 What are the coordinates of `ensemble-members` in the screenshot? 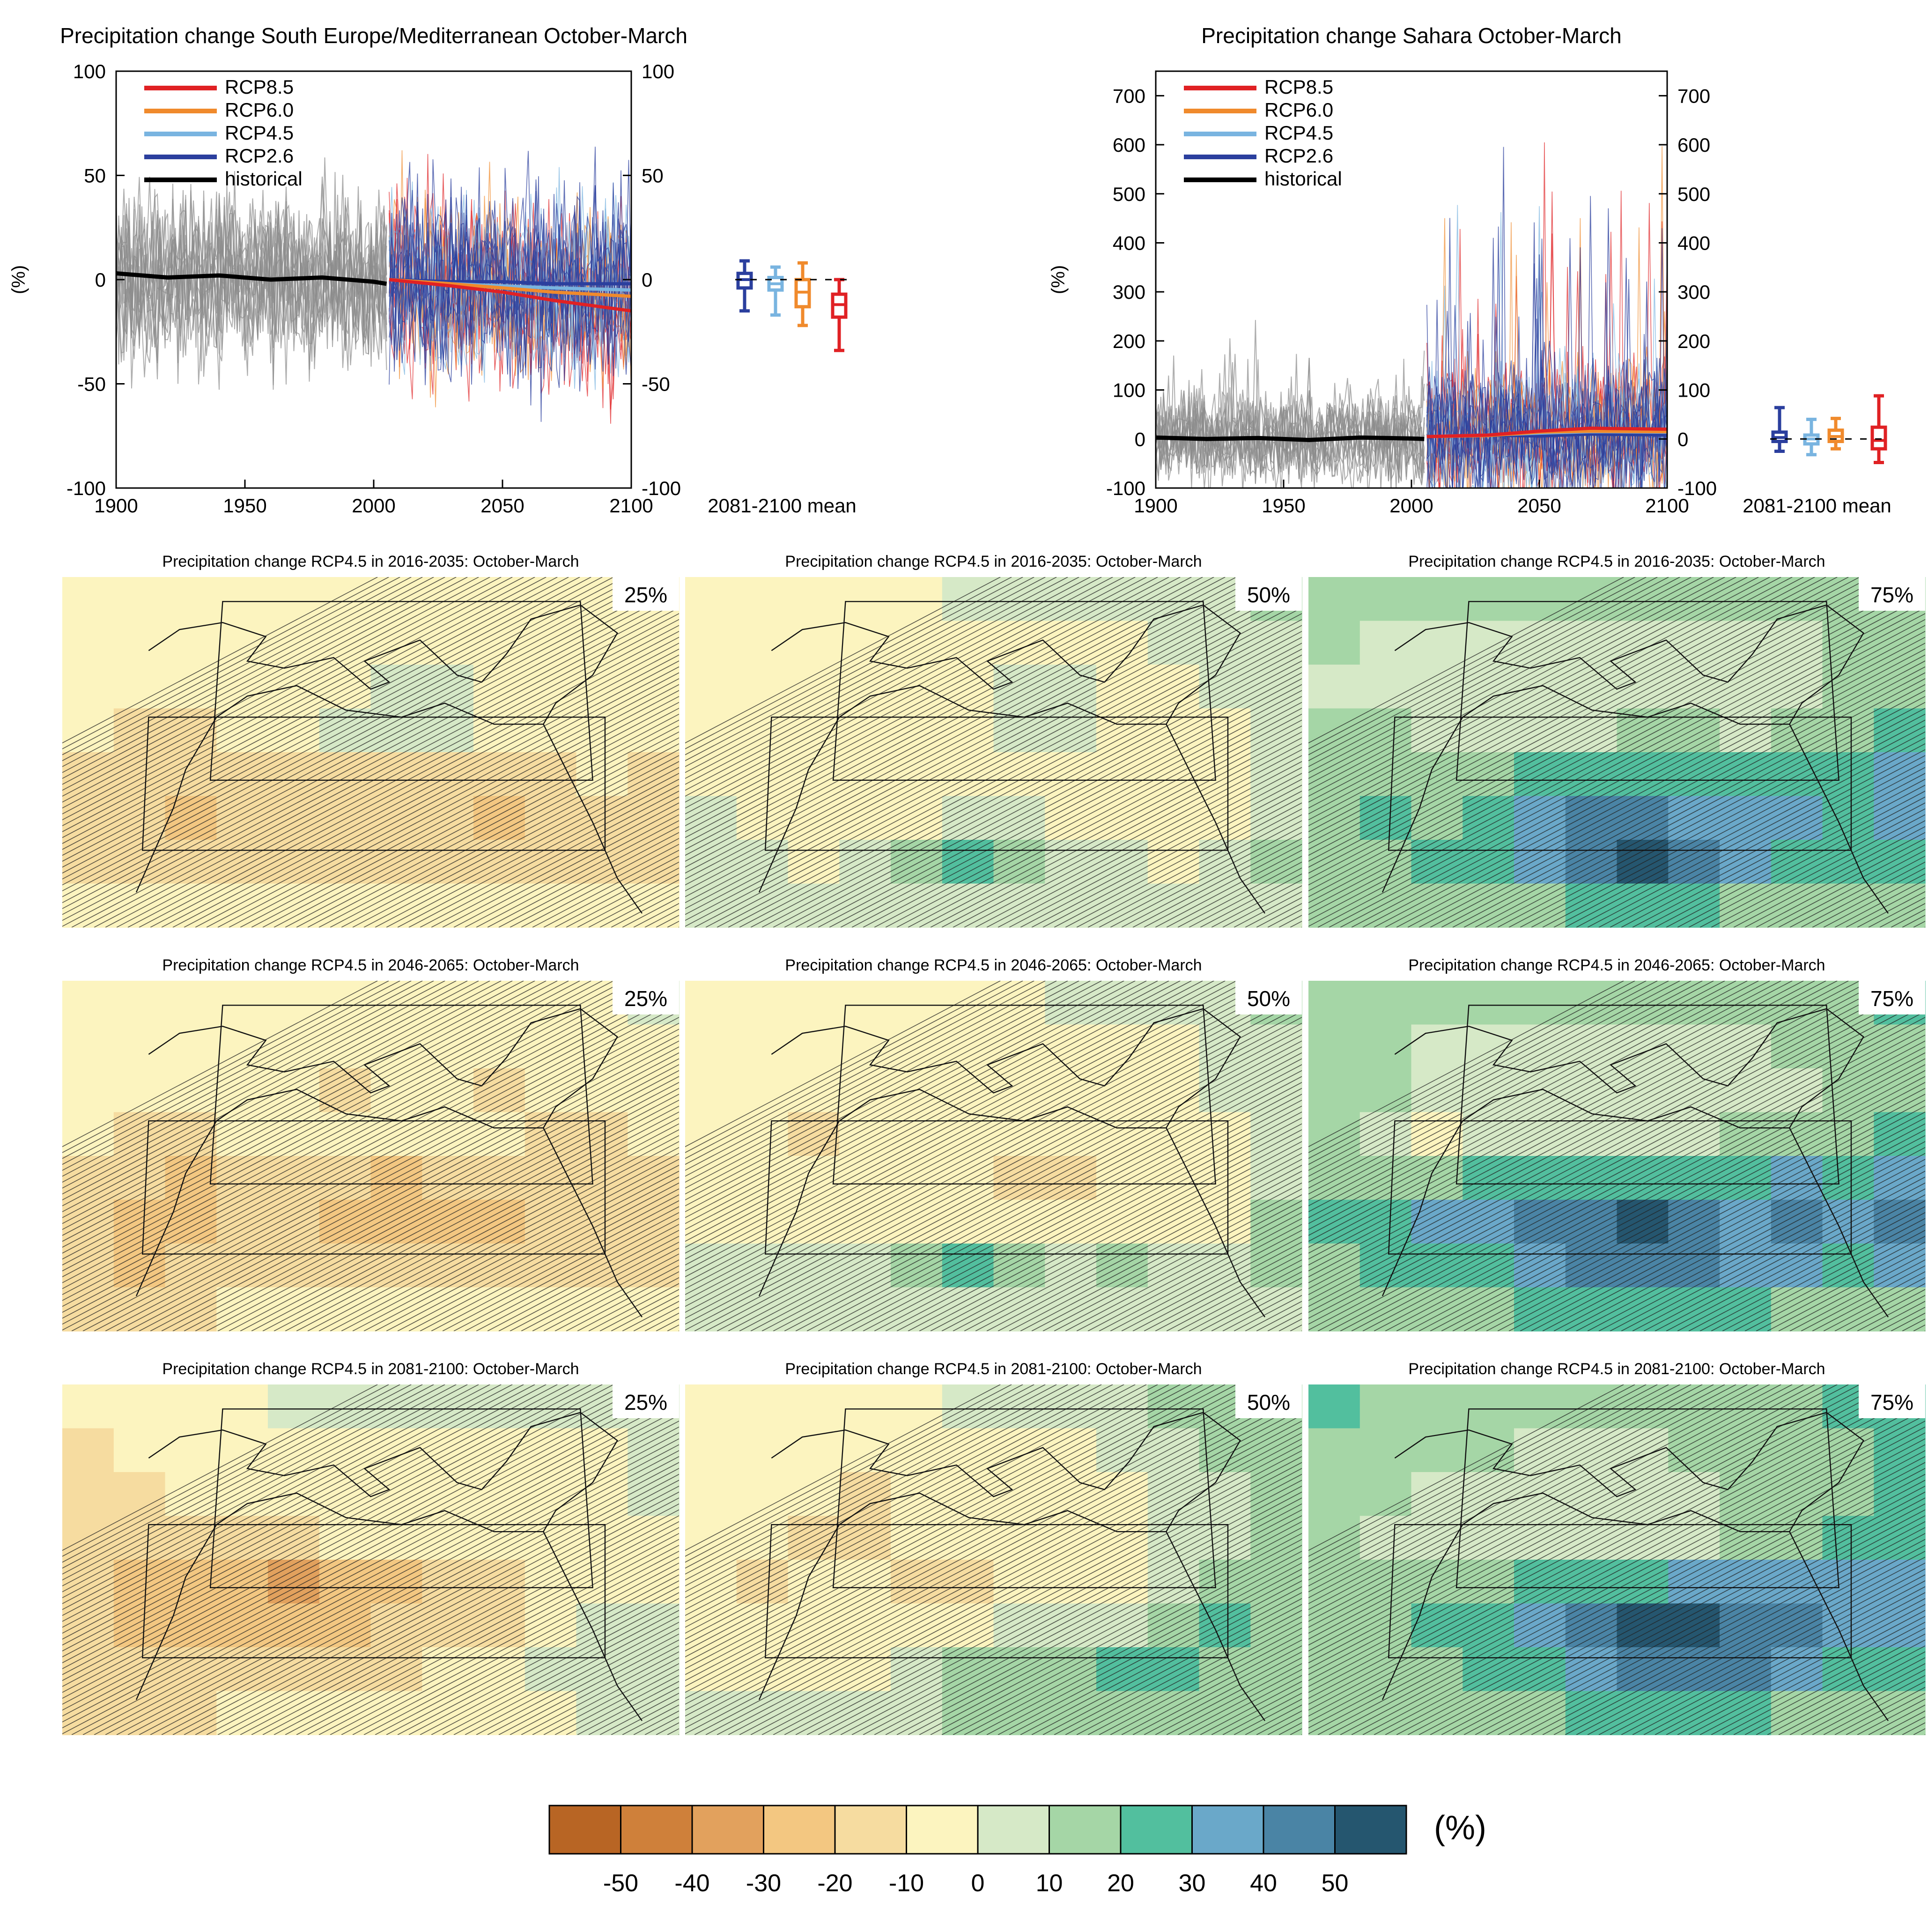 It's located at (373, 285).